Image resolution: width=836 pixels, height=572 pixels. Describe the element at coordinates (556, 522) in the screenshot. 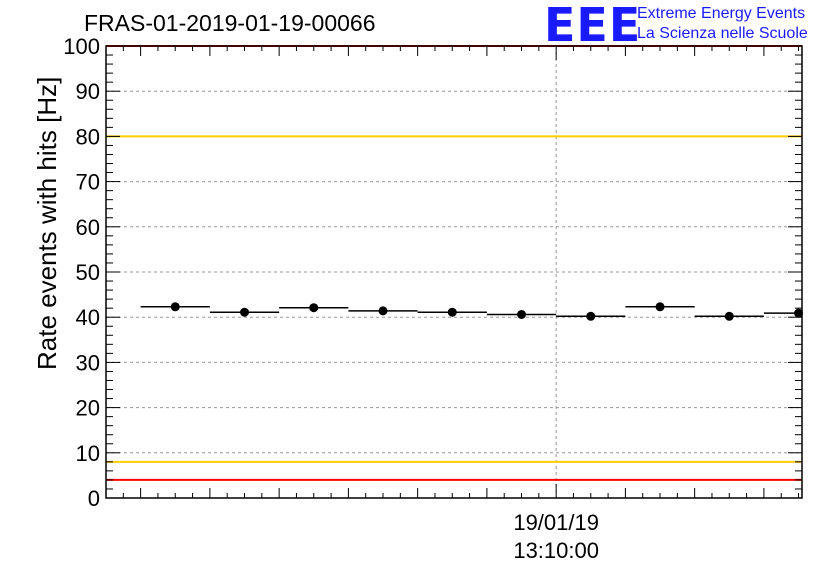

I see `x-tick-label-date: 19/01/19` at that location.